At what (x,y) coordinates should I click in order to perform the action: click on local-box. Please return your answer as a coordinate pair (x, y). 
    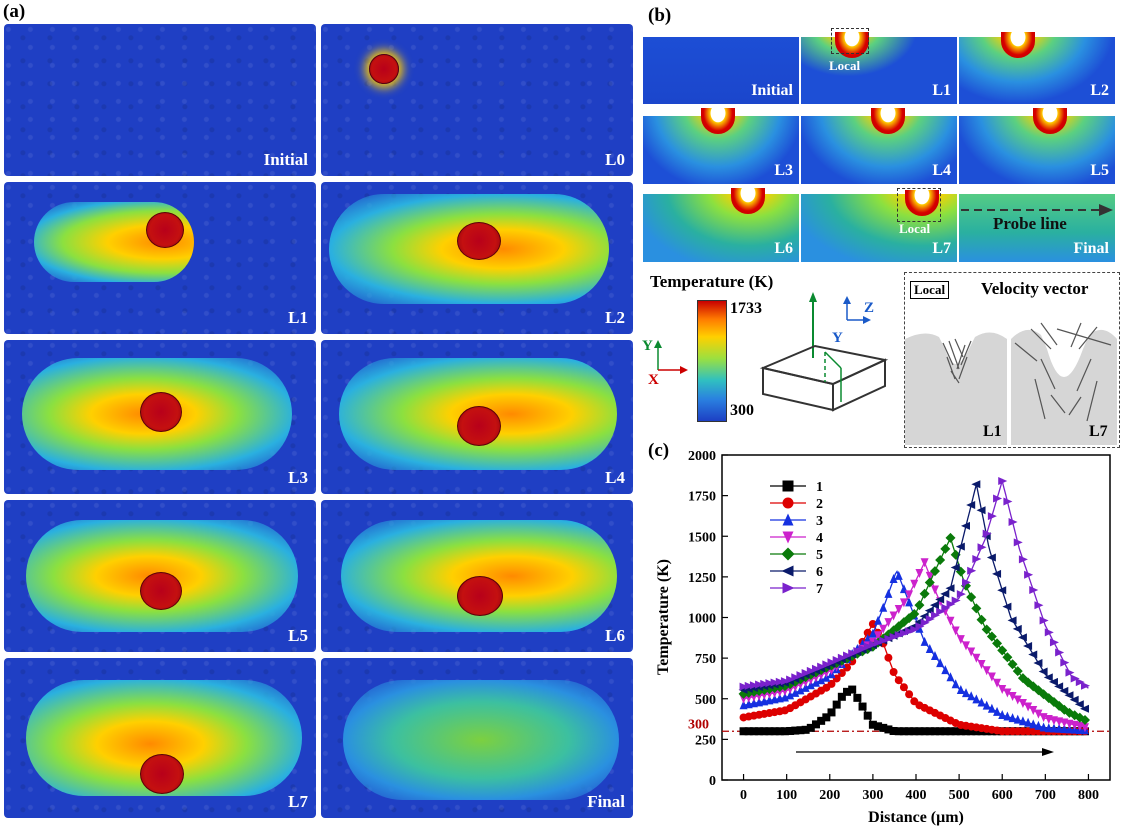
    Looking at the image, I should click on (919, 205).